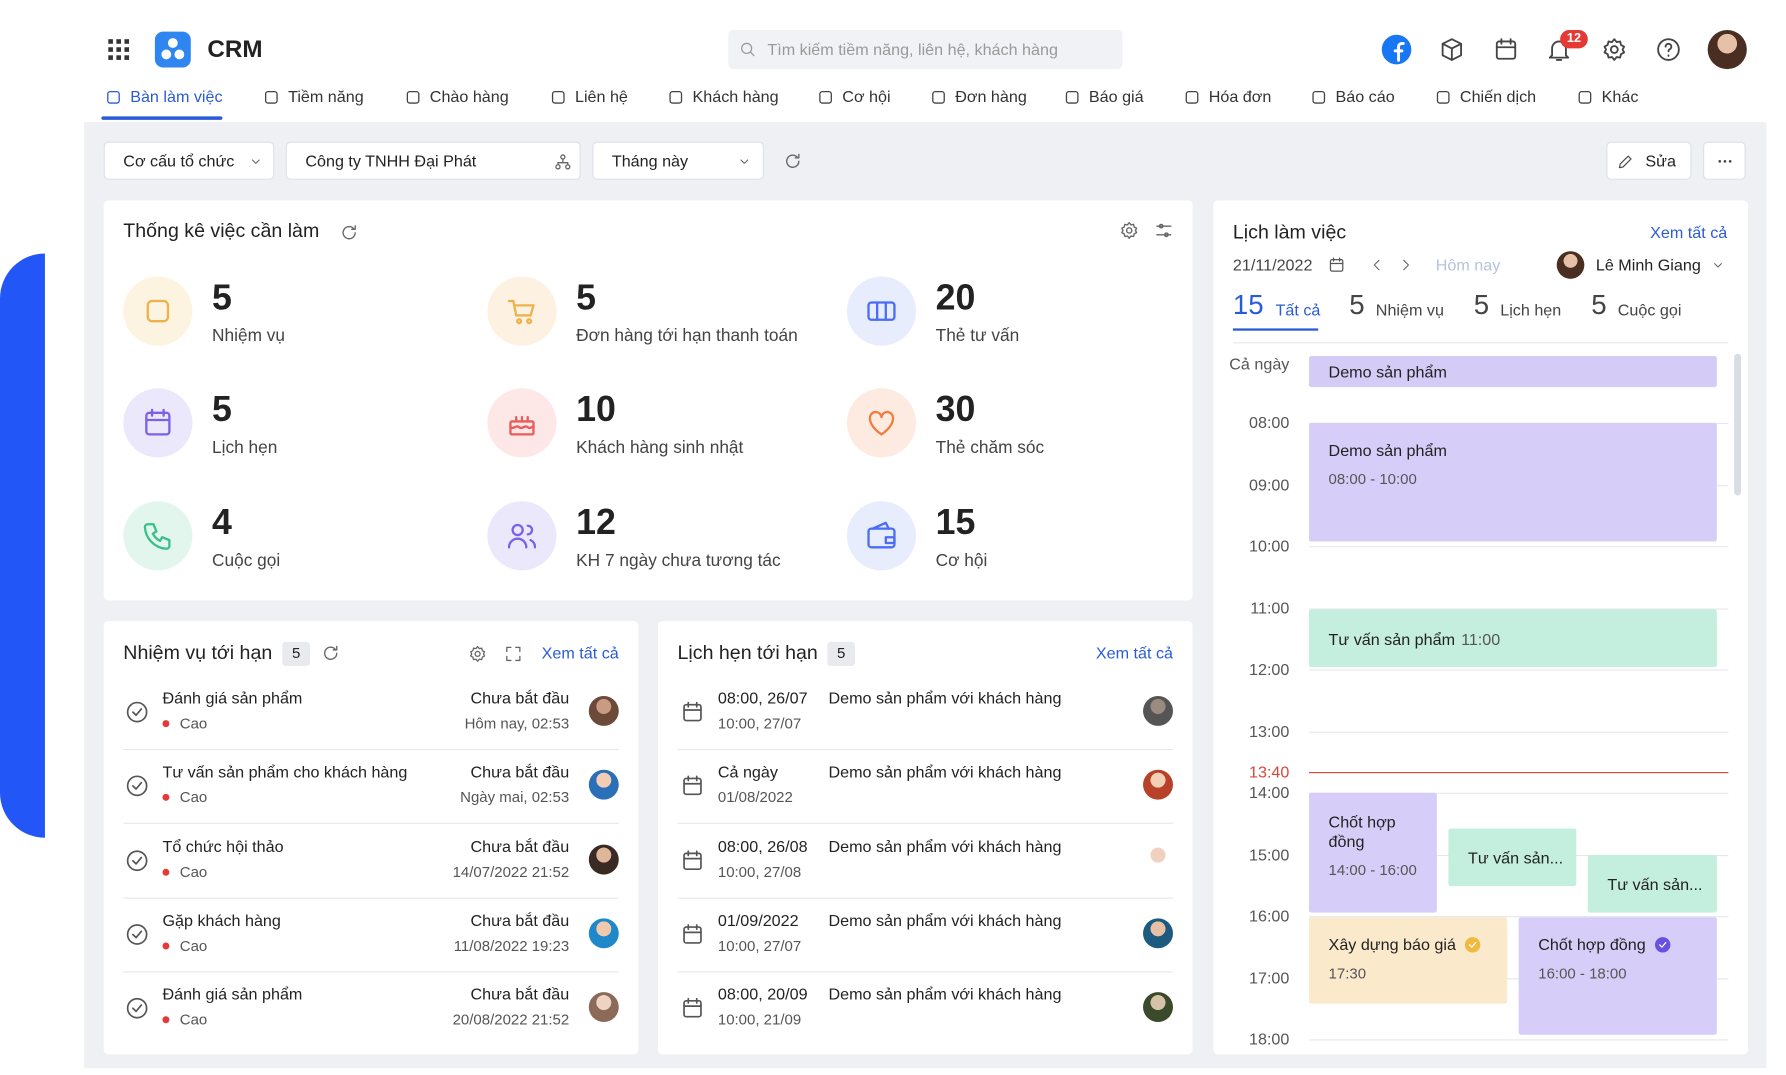 The height and width of the screenshot is (1075, 1786). I want to click on search-box, so click(925, 49).